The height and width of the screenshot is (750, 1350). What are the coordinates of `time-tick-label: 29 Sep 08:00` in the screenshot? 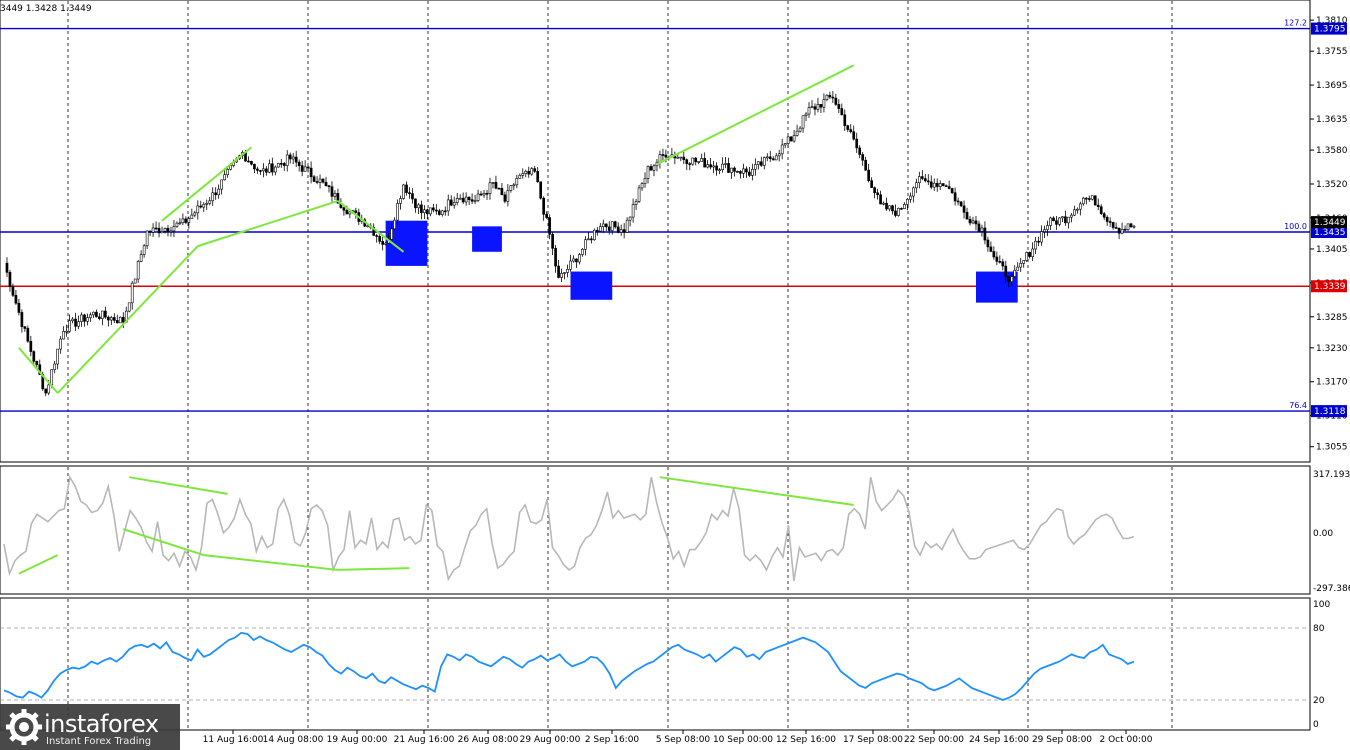 It's located at (1062, 740).